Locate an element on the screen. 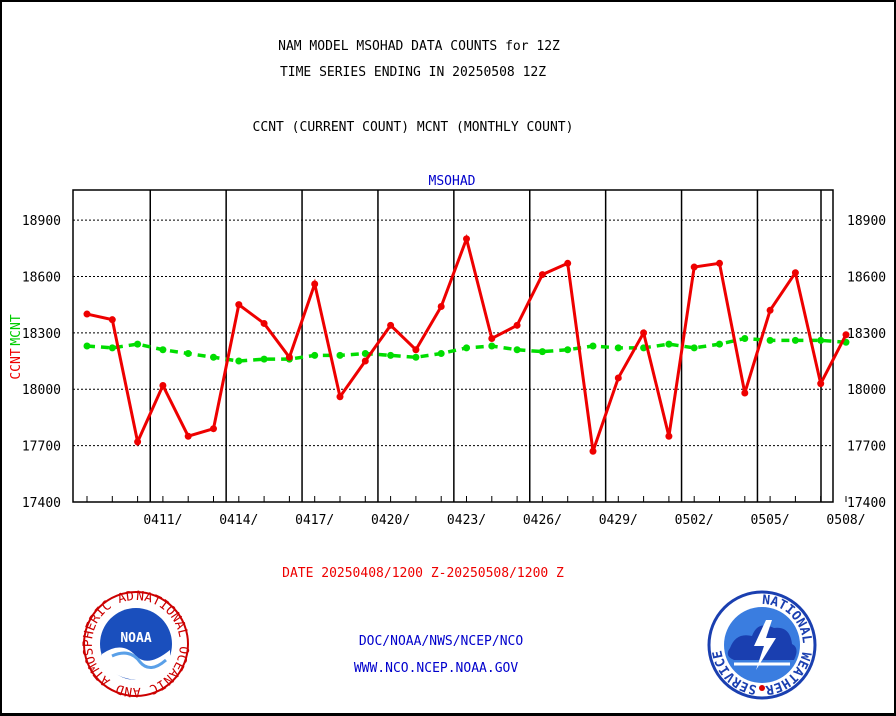  plot-subtitle: MSOHAD is located at coordinates (452, 181).